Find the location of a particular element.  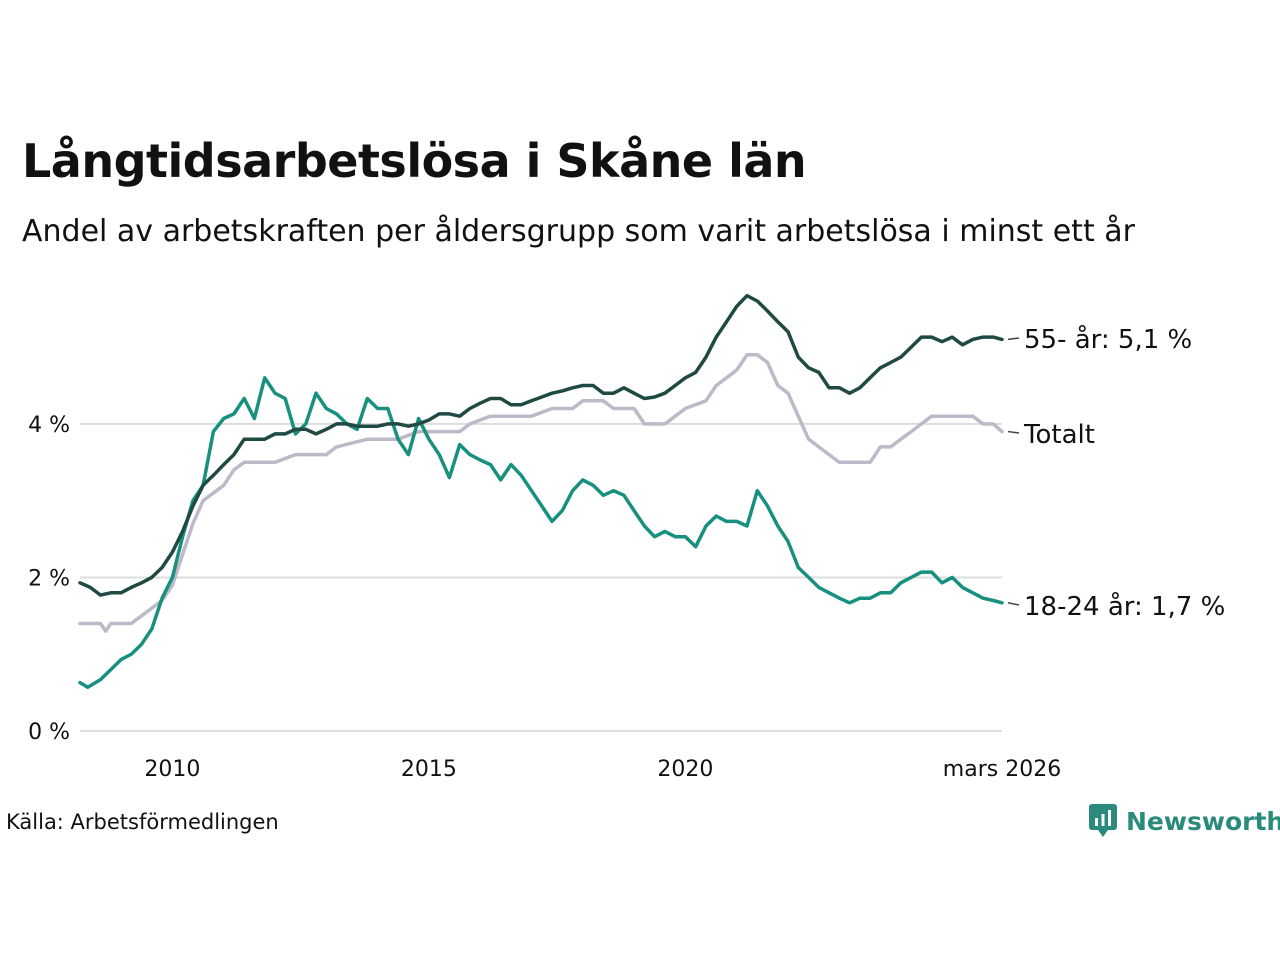

series-end-label: 18-24 år: 1,7 % is located at coordinates (1124, 606).